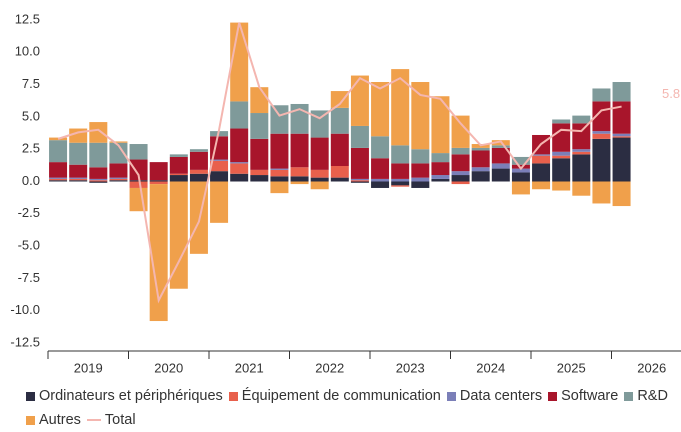 The width and height of the screenshot is (681, 432). I want to click on x-tick-label: 2023, so click(410, 367).